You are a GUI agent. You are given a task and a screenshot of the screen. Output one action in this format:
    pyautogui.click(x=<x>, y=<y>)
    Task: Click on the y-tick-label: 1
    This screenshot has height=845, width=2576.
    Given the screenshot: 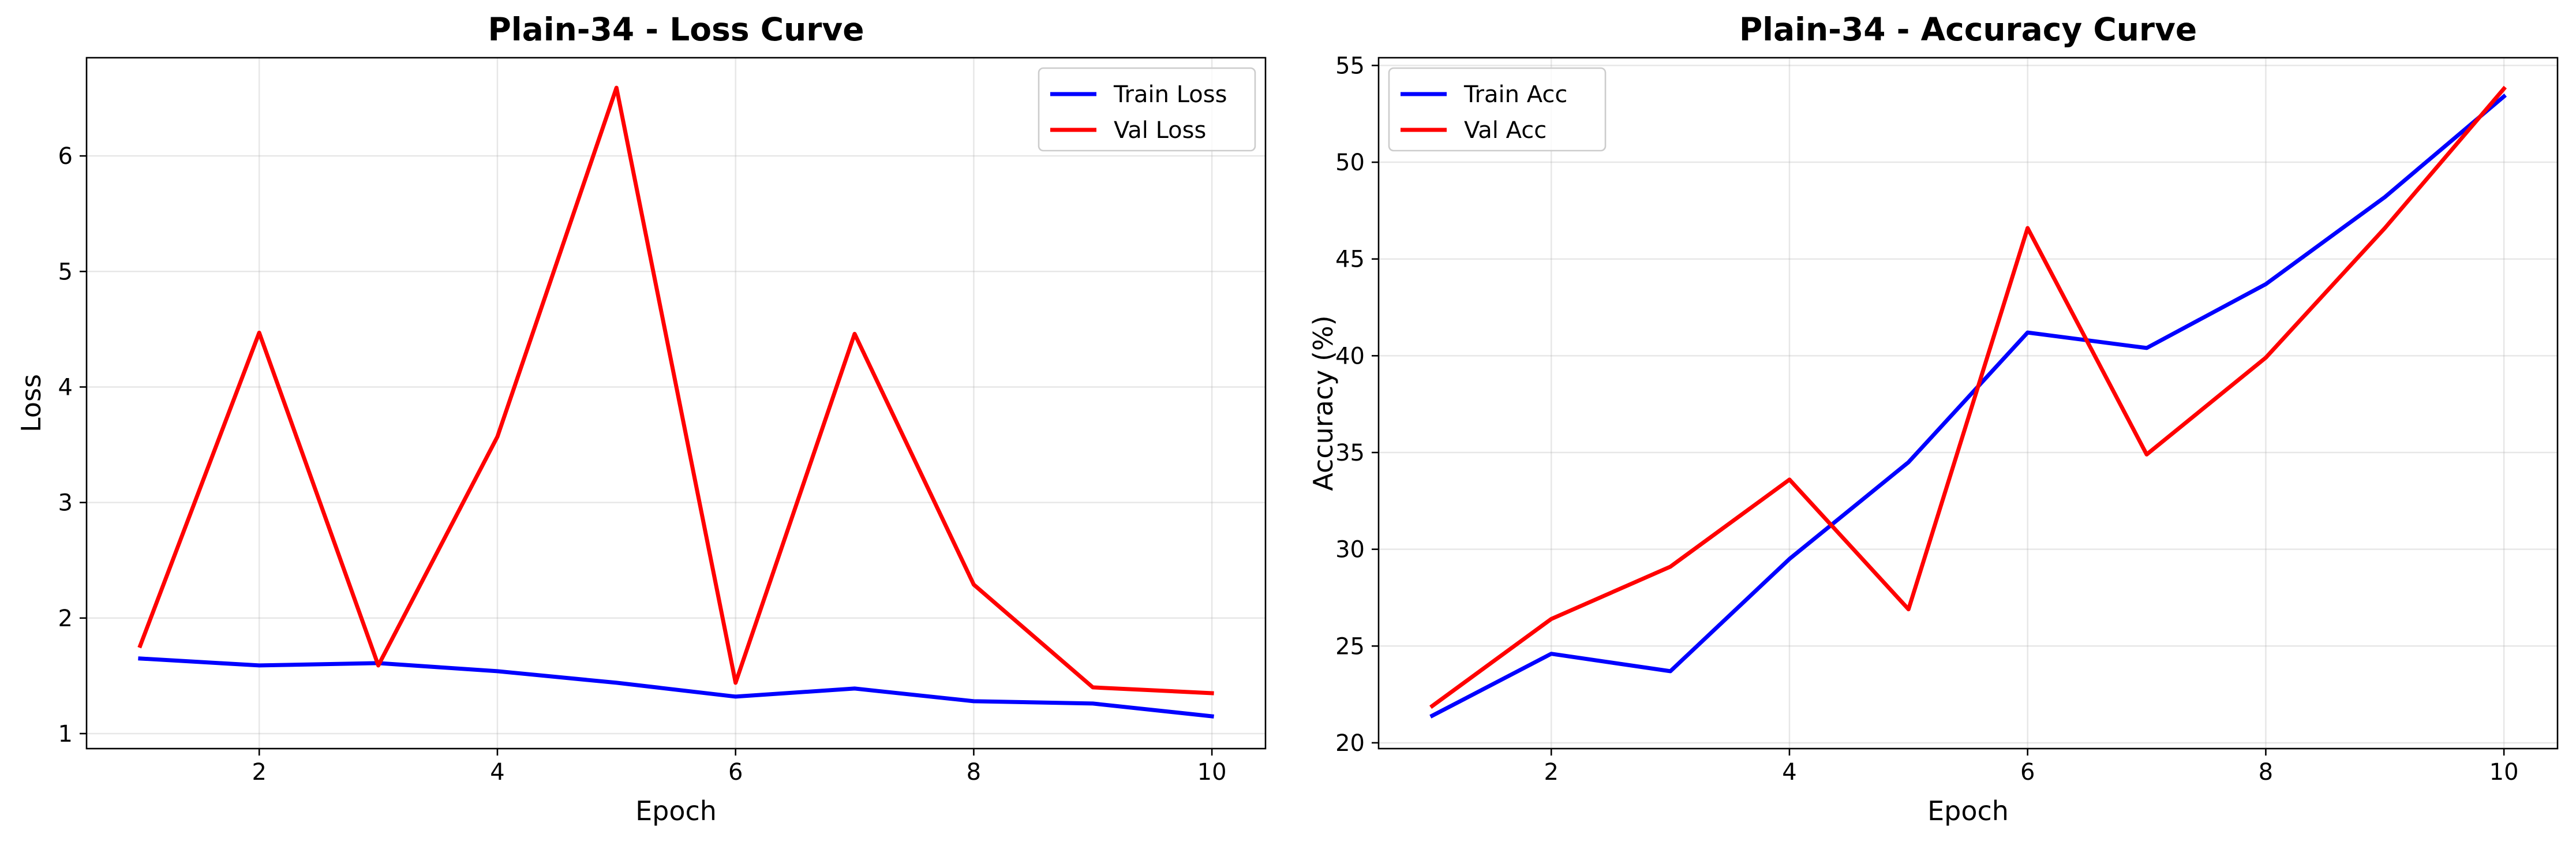 What is the action you would take?
    pyautogui.click(x=65, y=734)
    